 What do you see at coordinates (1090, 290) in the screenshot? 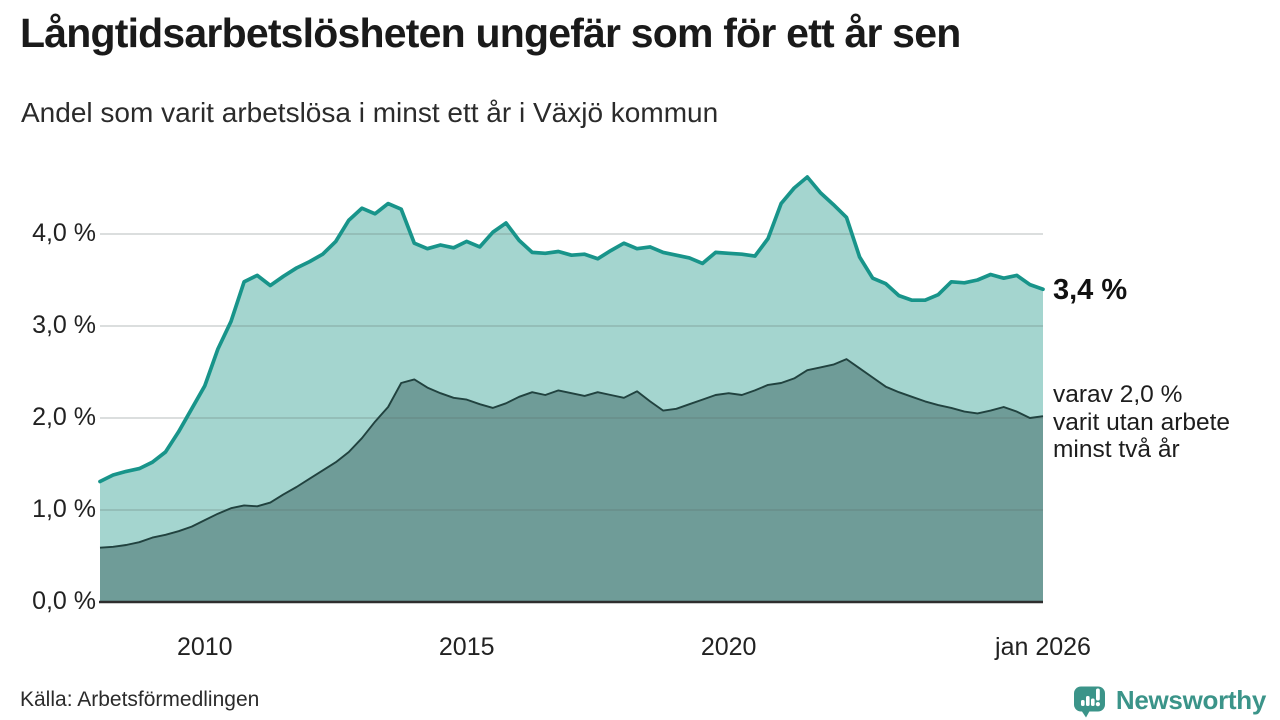
I see `series-total-end-value-label: 3,4 %` at bounding box center [1090, 290].